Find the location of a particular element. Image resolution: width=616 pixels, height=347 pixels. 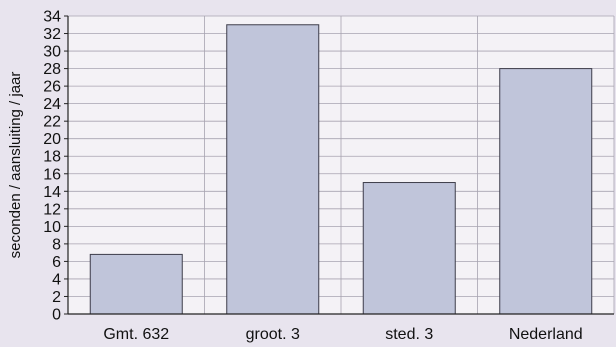

y-tick-label: 2 is located at coordinates (56, 297).